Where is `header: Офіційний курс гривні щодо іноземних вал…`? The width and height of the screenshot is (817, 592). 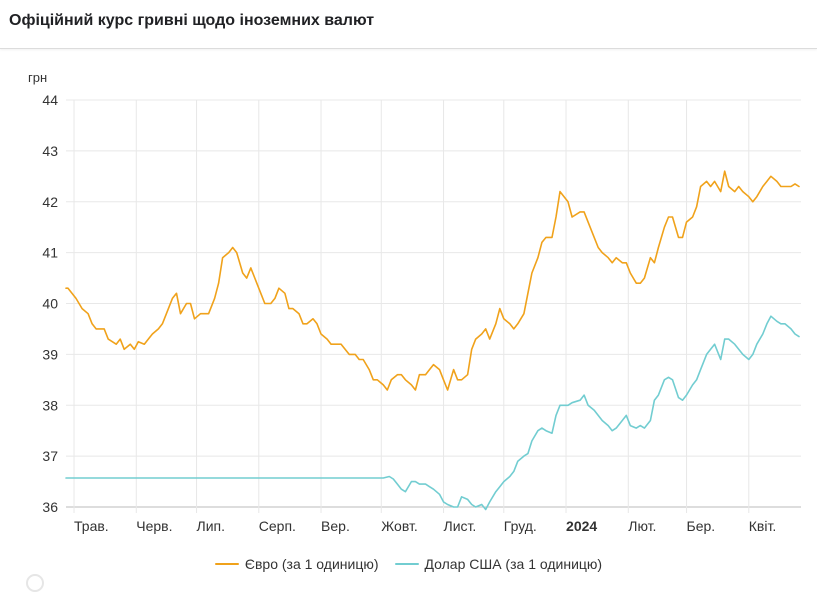 header: Офіційний курс гривні щодо іноземних вал… is located at coordinates (408, 24).